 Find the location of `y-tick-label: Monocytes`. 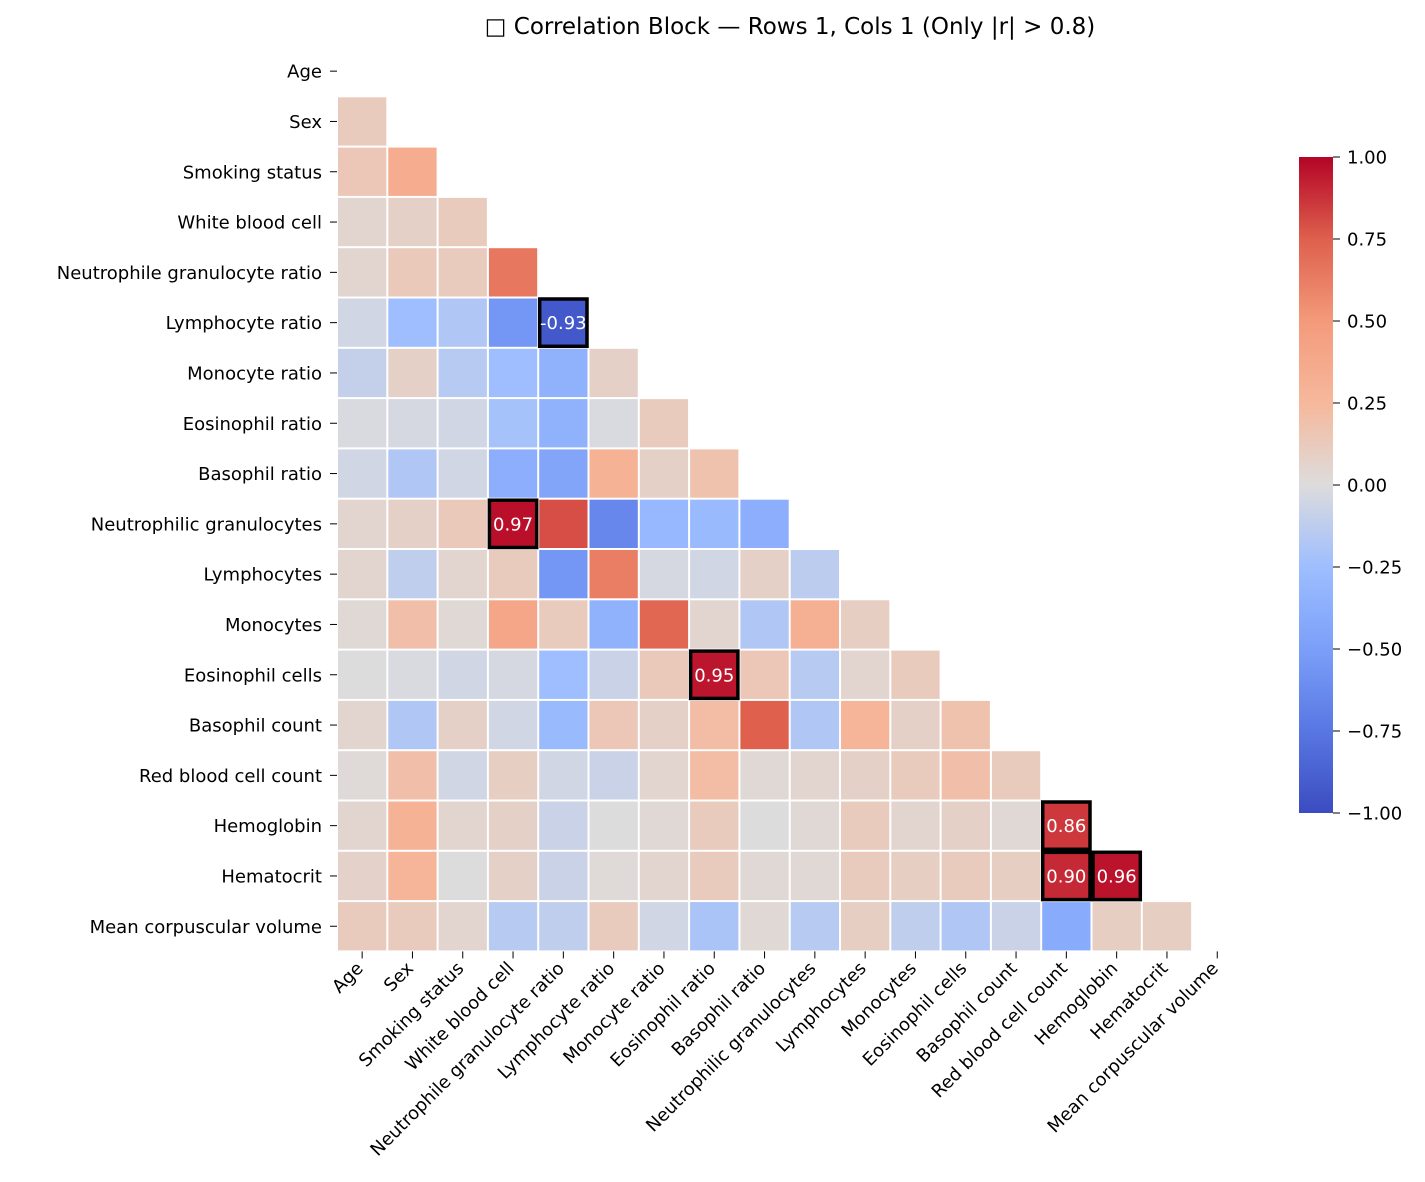

y-tick-label: Monocytes is located at coordinates (273, 625).